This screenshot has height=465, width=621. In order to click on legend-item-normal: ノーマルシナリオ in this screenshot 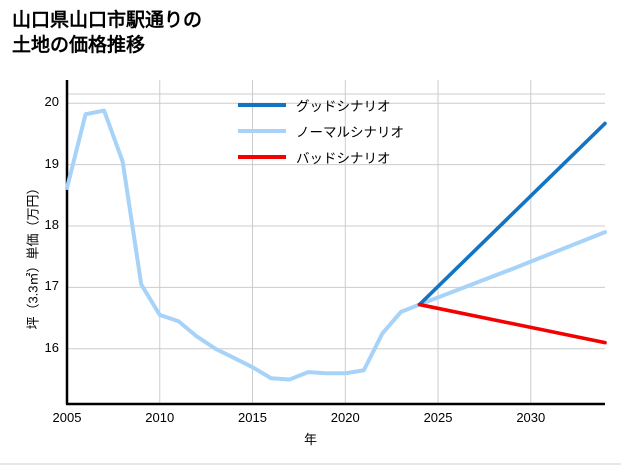, I will do `click(321, 131)`.